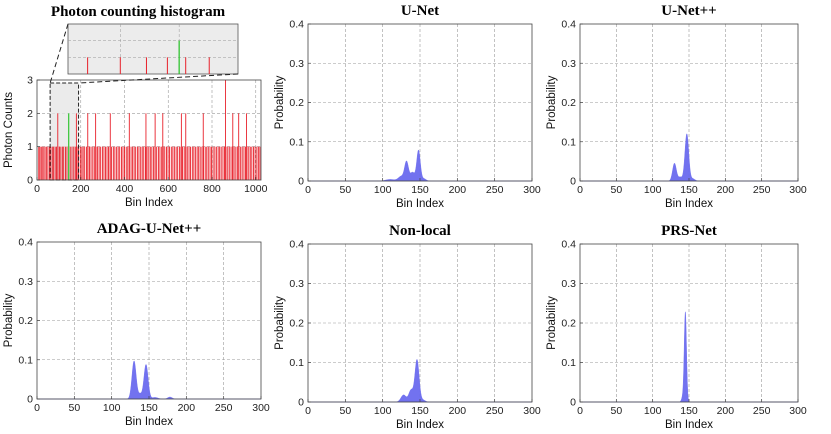 The height and width of the screenshot is (434, 831). Describe the element at coordinates (25, 282) in the screenshot. I see `adag-ytick-label: 0.3` at that location.